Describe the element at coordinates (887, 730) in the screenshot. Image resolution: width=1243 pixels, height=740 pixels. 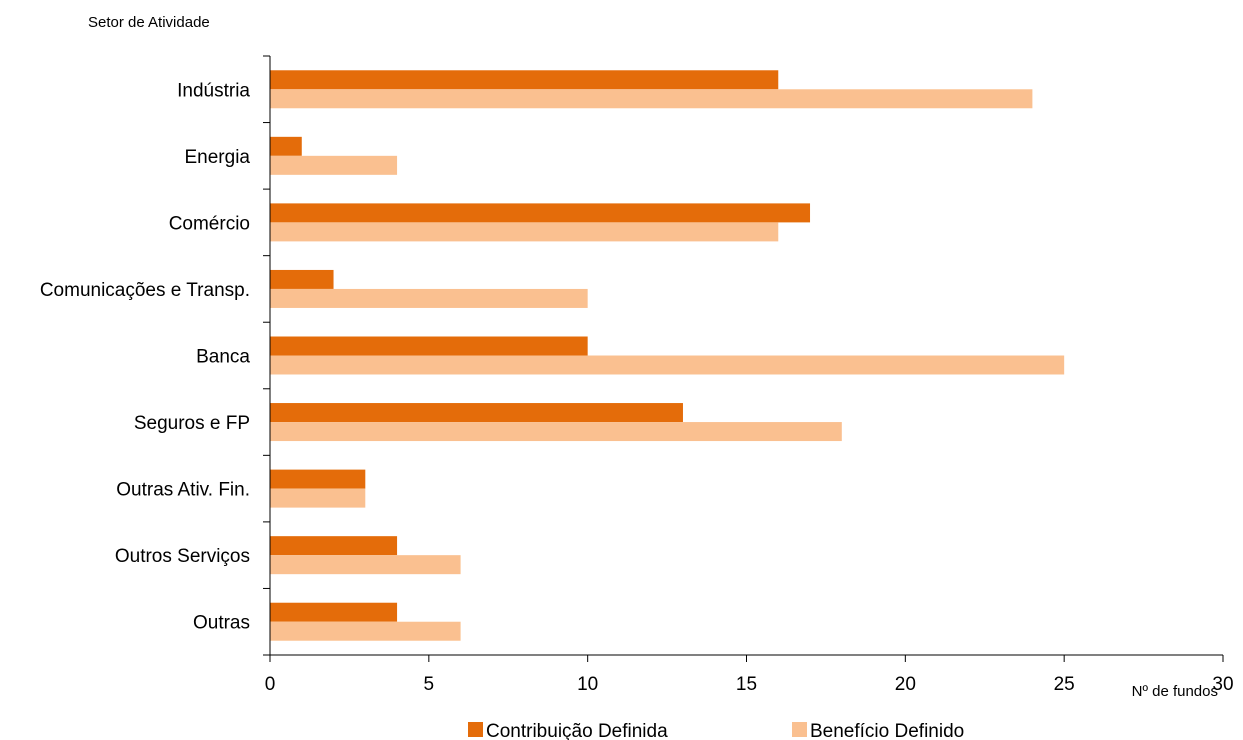
I see `legend-label: Benefício Definido` at that location.